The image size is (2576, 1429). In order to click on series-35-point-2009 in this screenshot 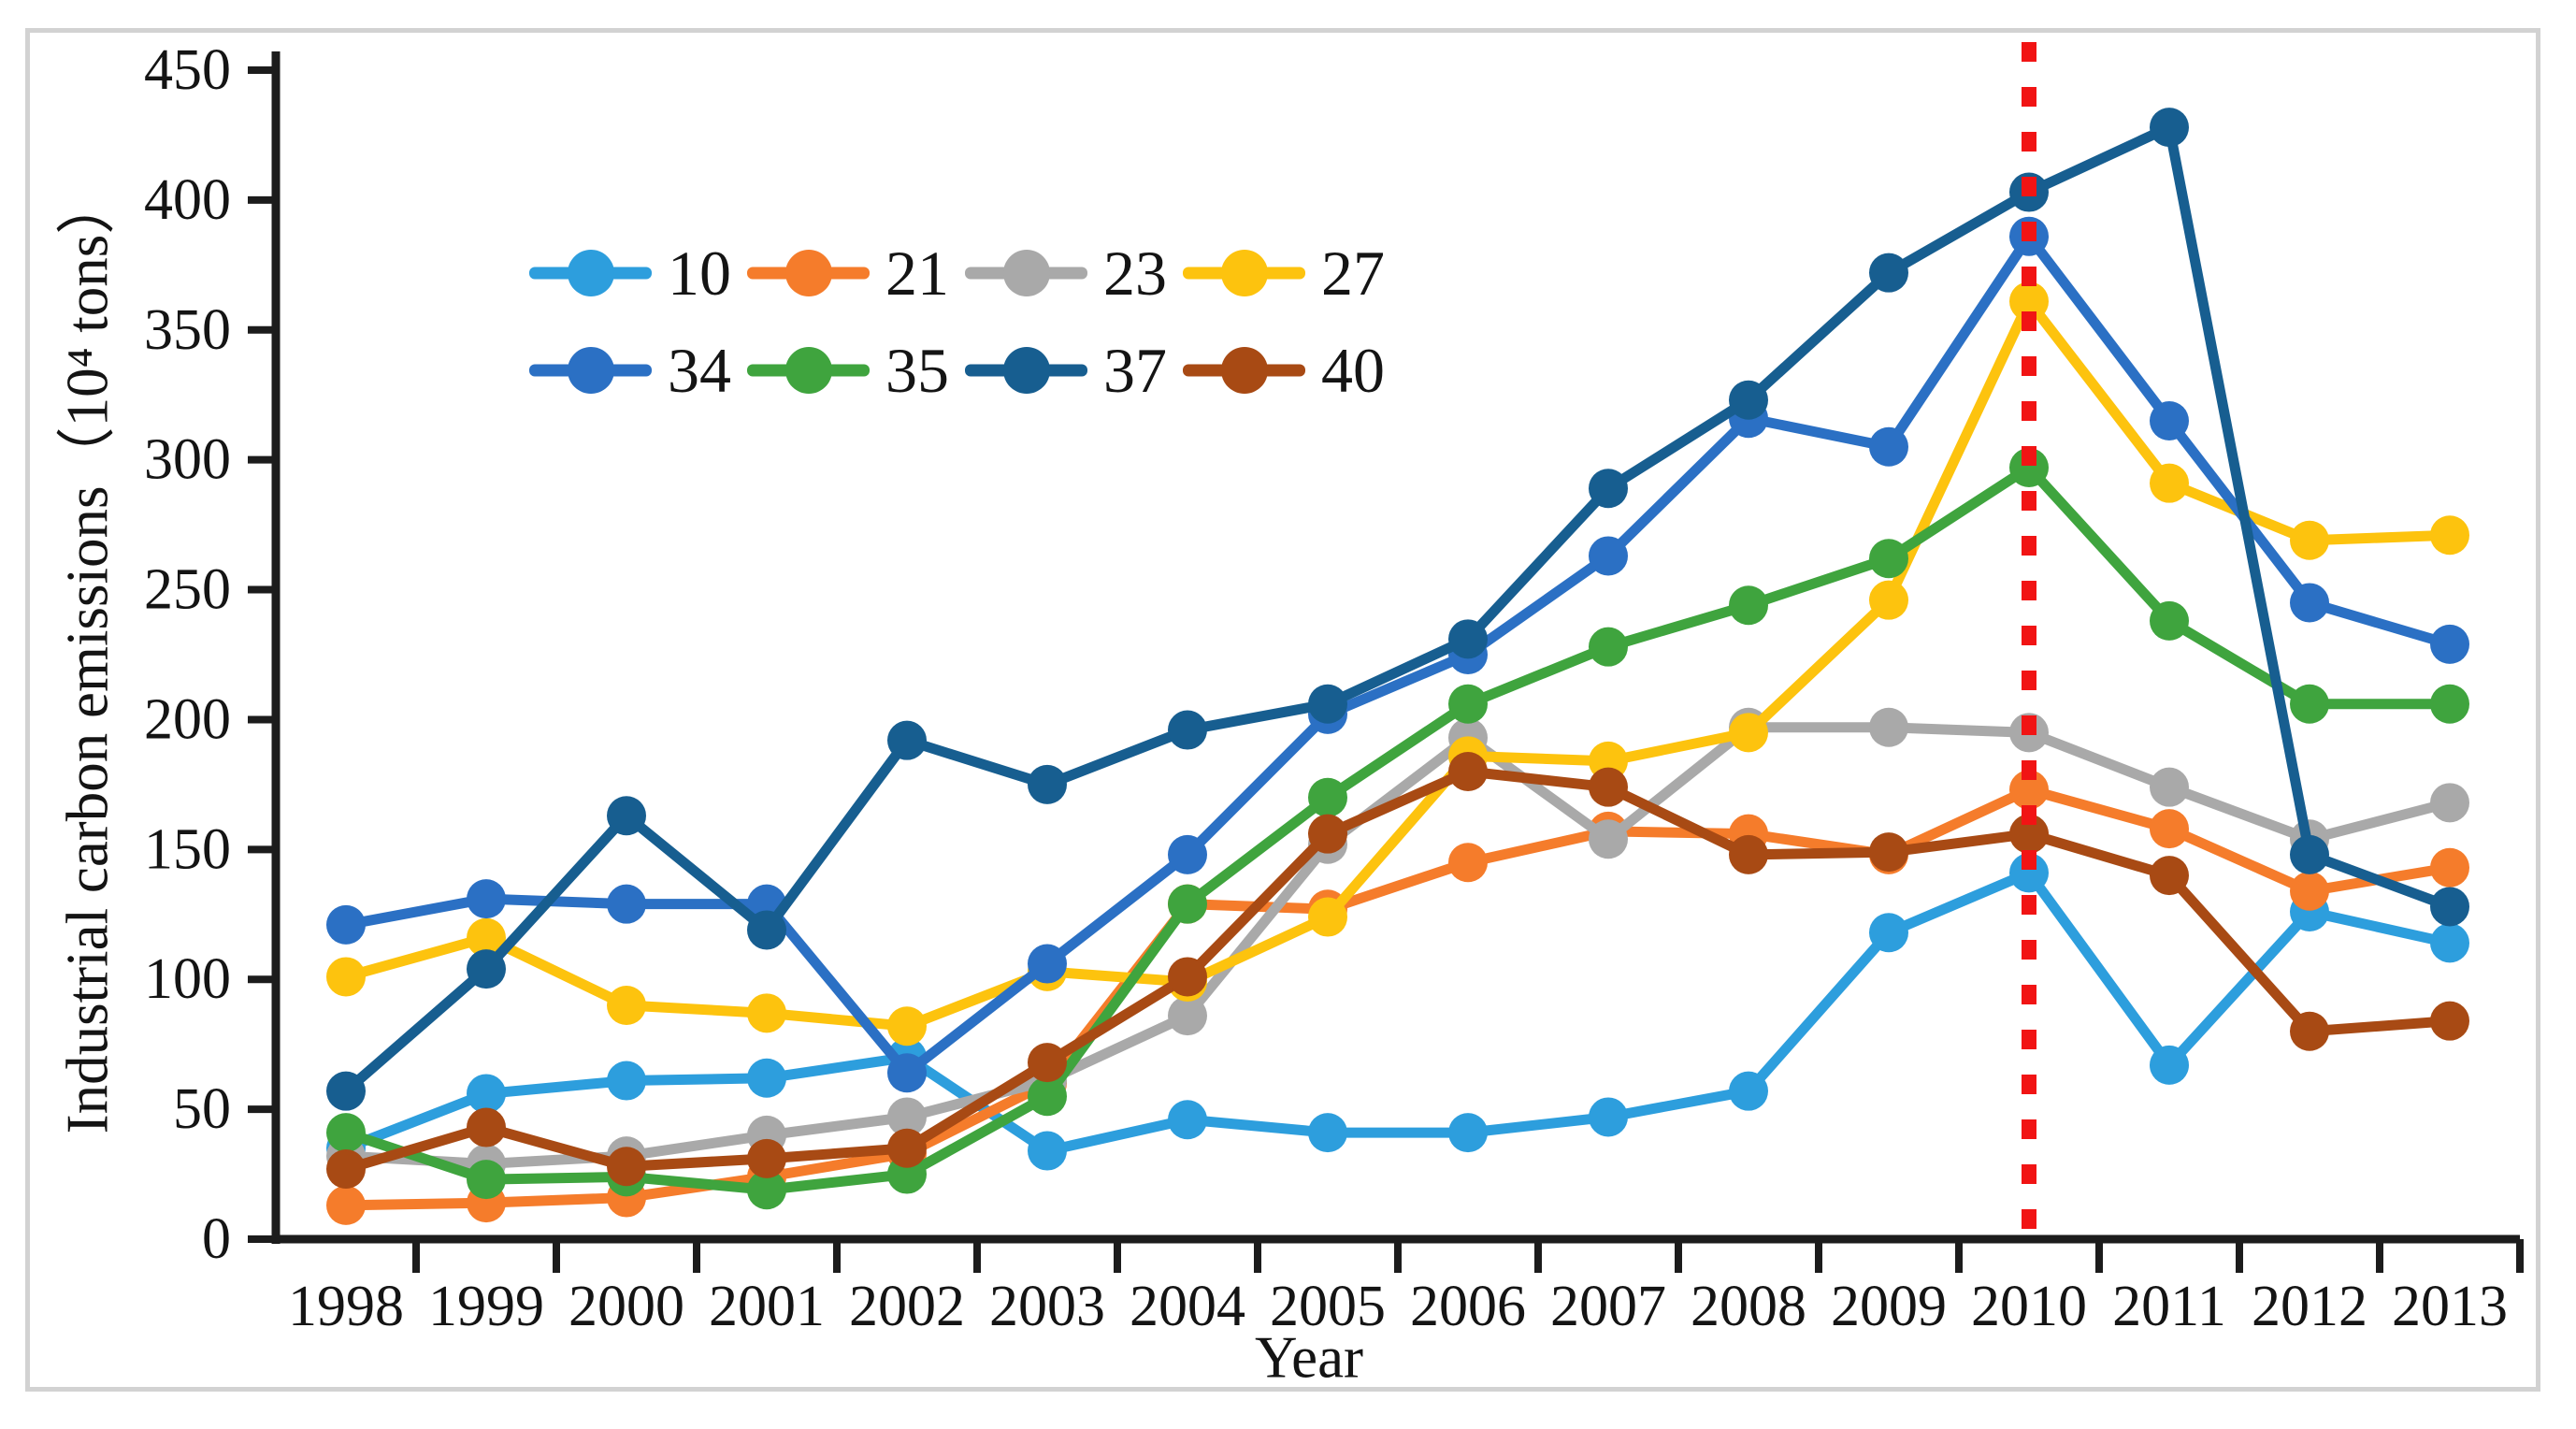, I will do `click(1889, 559)`.